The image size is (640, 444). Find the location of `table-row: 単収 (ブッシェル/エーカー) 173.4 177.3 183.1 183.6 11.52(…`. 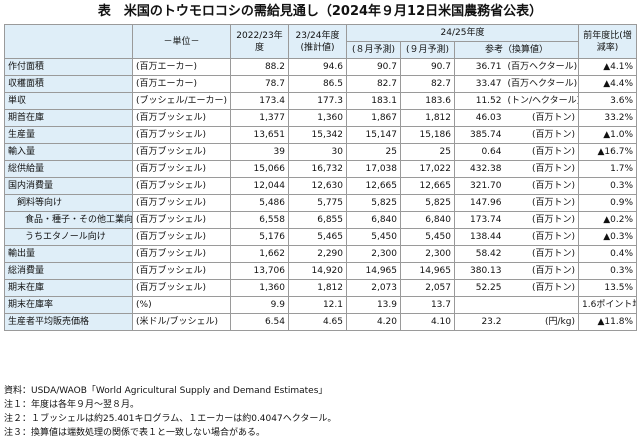

table-row: 単収 (ブッシェル/エーカー) 173.4 177.3 183.1 183.6 11.52(… is located at coordinates (320, 101).